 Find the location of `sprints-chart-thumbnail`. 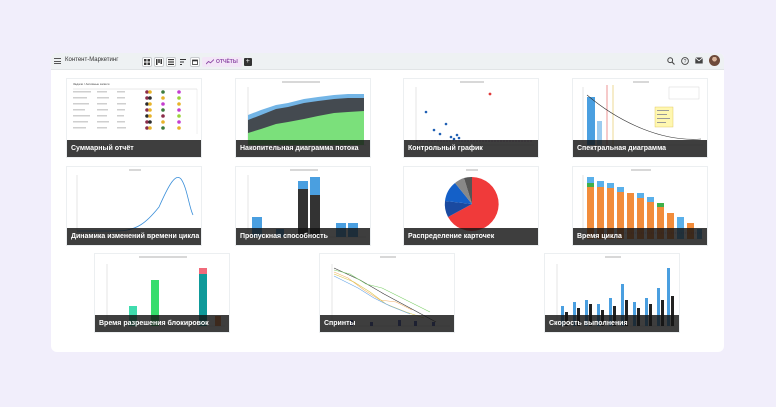

sprints-chart-thumbnail is located at coordinates (390, 291).